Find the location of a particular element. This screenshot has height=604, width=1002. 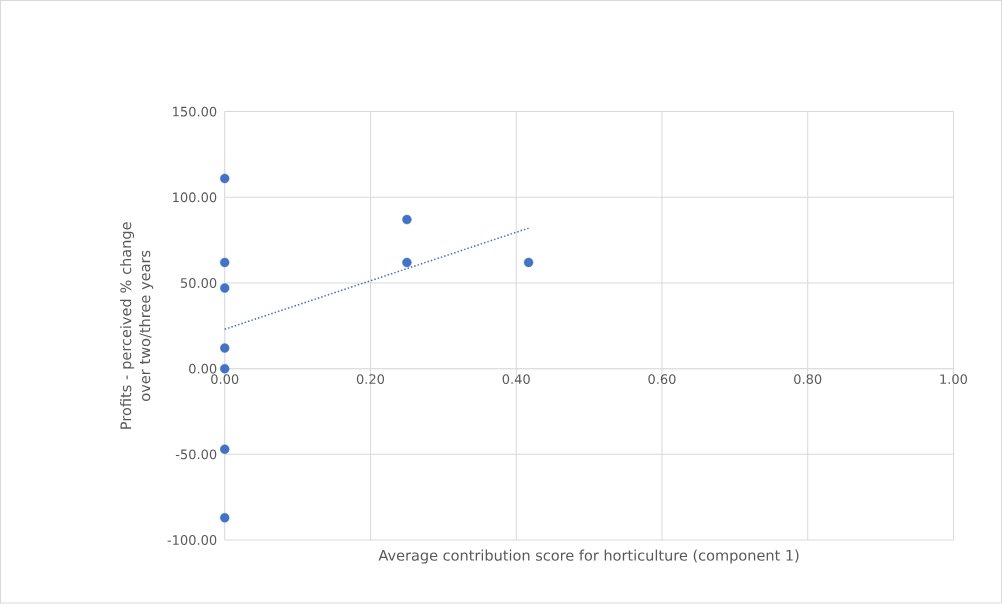

x-axis-title: Average contribution score for horticulture (component 1) is located at coordinates (588, 556).